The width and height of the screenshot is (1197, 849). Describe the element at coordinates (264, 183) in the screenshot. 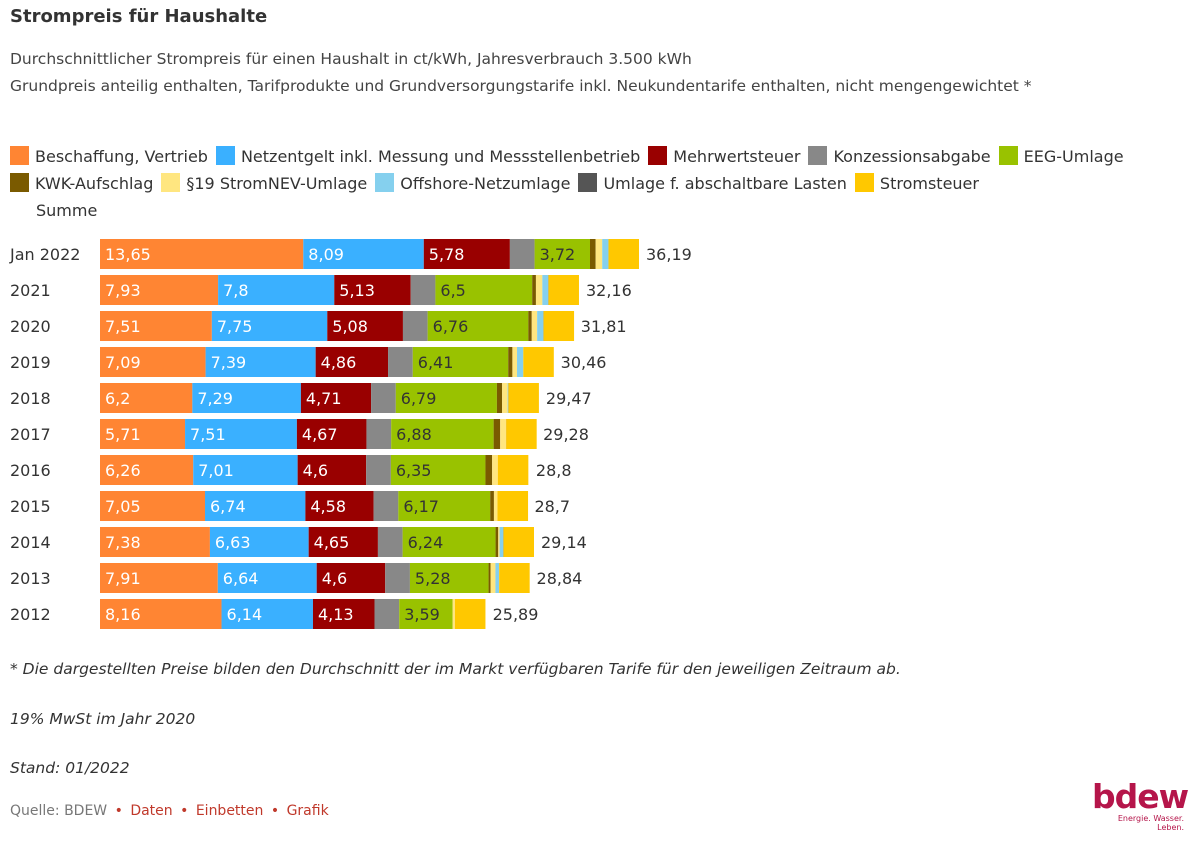

I see `legend-item: §19 StromNEV-Umlage` at that location.